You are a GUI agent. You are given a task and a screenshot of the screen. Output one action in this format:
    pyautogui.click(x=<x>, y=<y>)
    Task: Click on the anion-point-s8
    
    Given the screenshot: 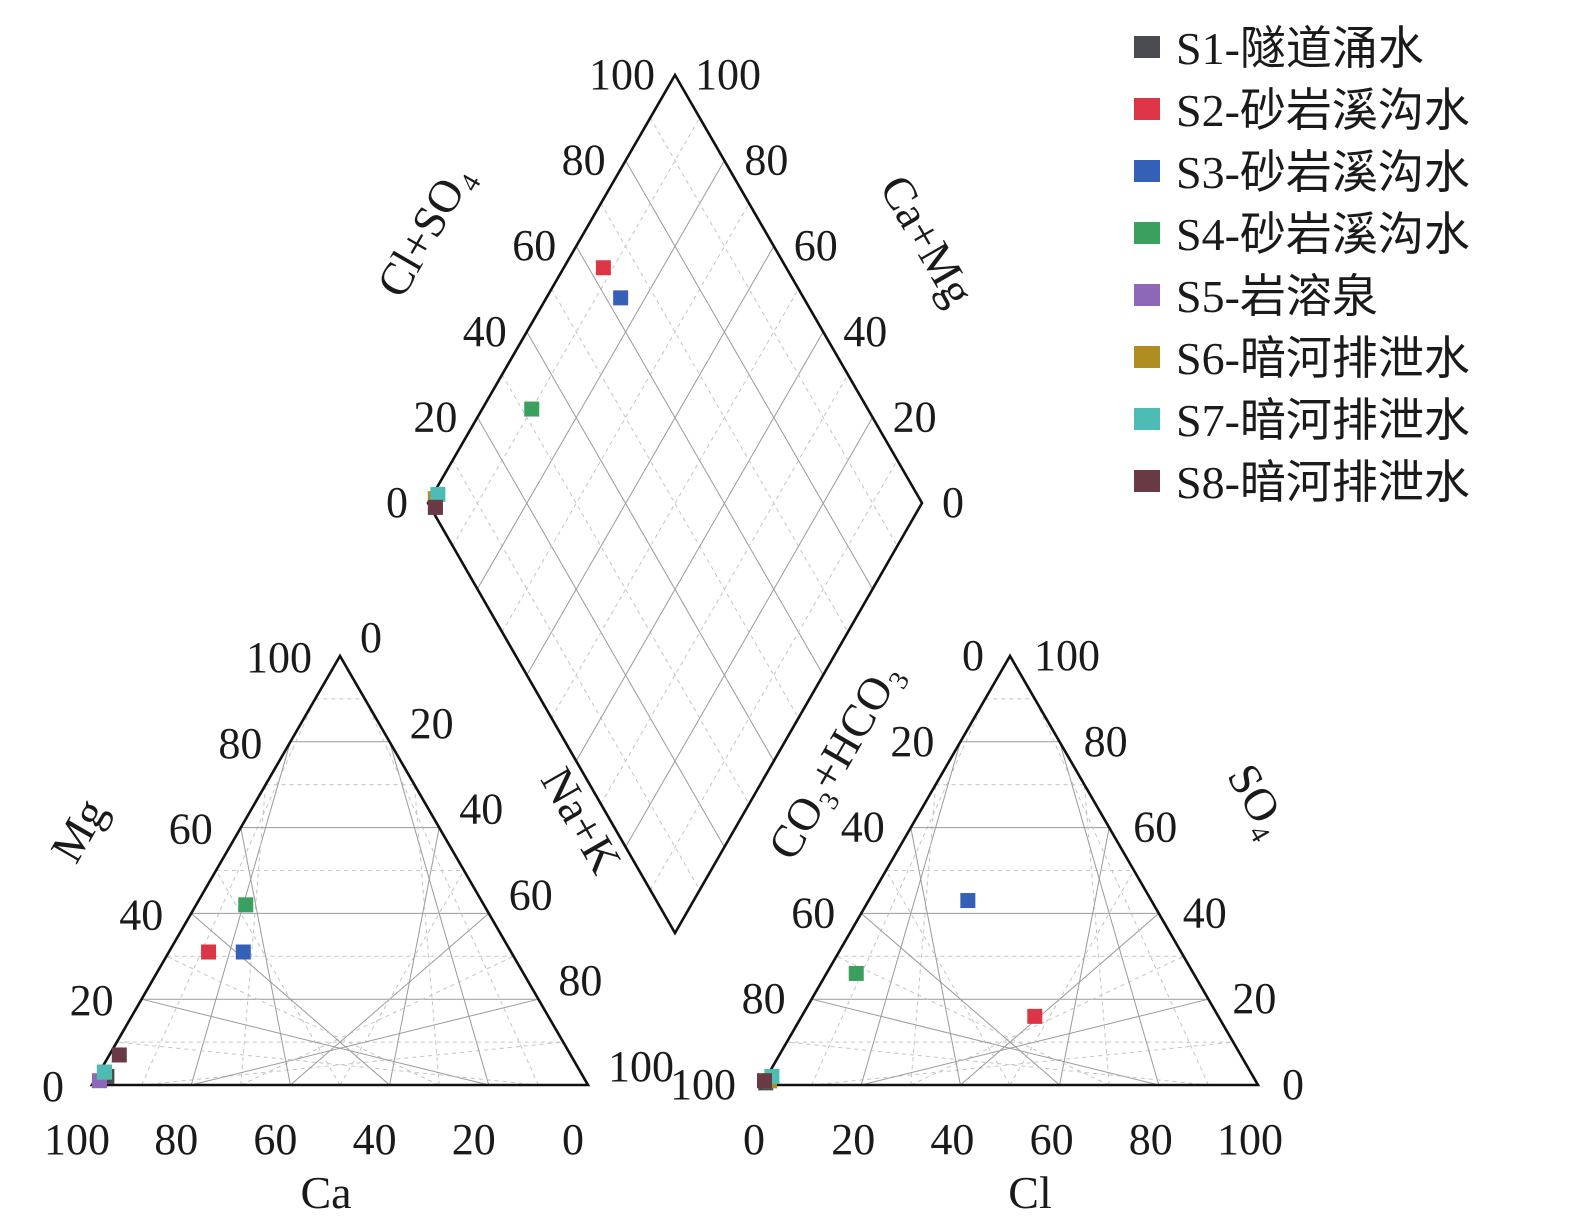 What is the action you would take?
    pyautogui.click(x=764, y=1081)
    